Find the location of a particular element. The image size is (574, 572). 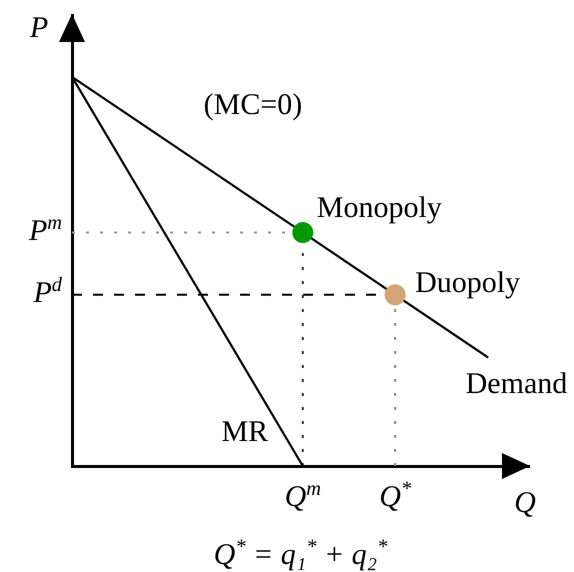

series-label: Demand is located at coordinates (517, 383).